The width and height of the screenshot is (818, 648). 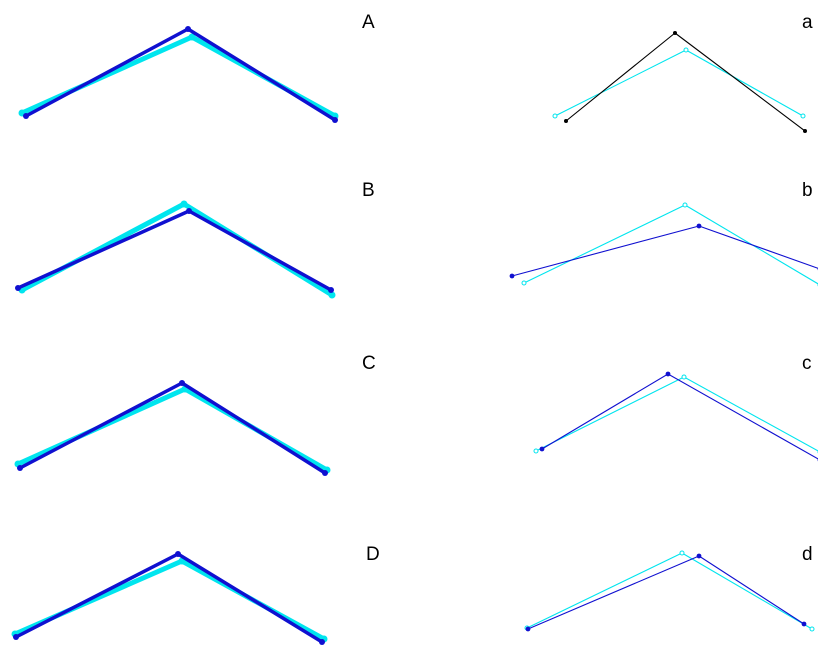 I want to click on line-reference-D, so click(x=169, y=600).